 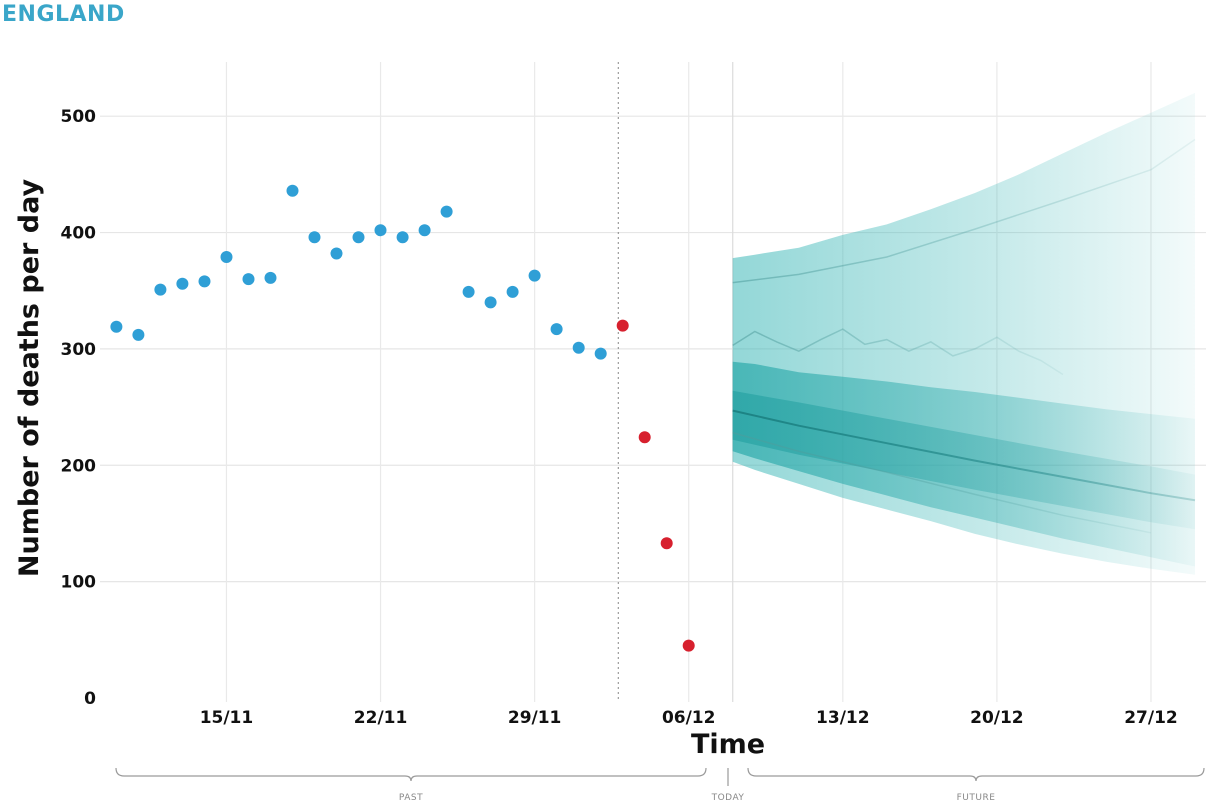 I want to click on projection-upper-line, so click(x=964, y=211).